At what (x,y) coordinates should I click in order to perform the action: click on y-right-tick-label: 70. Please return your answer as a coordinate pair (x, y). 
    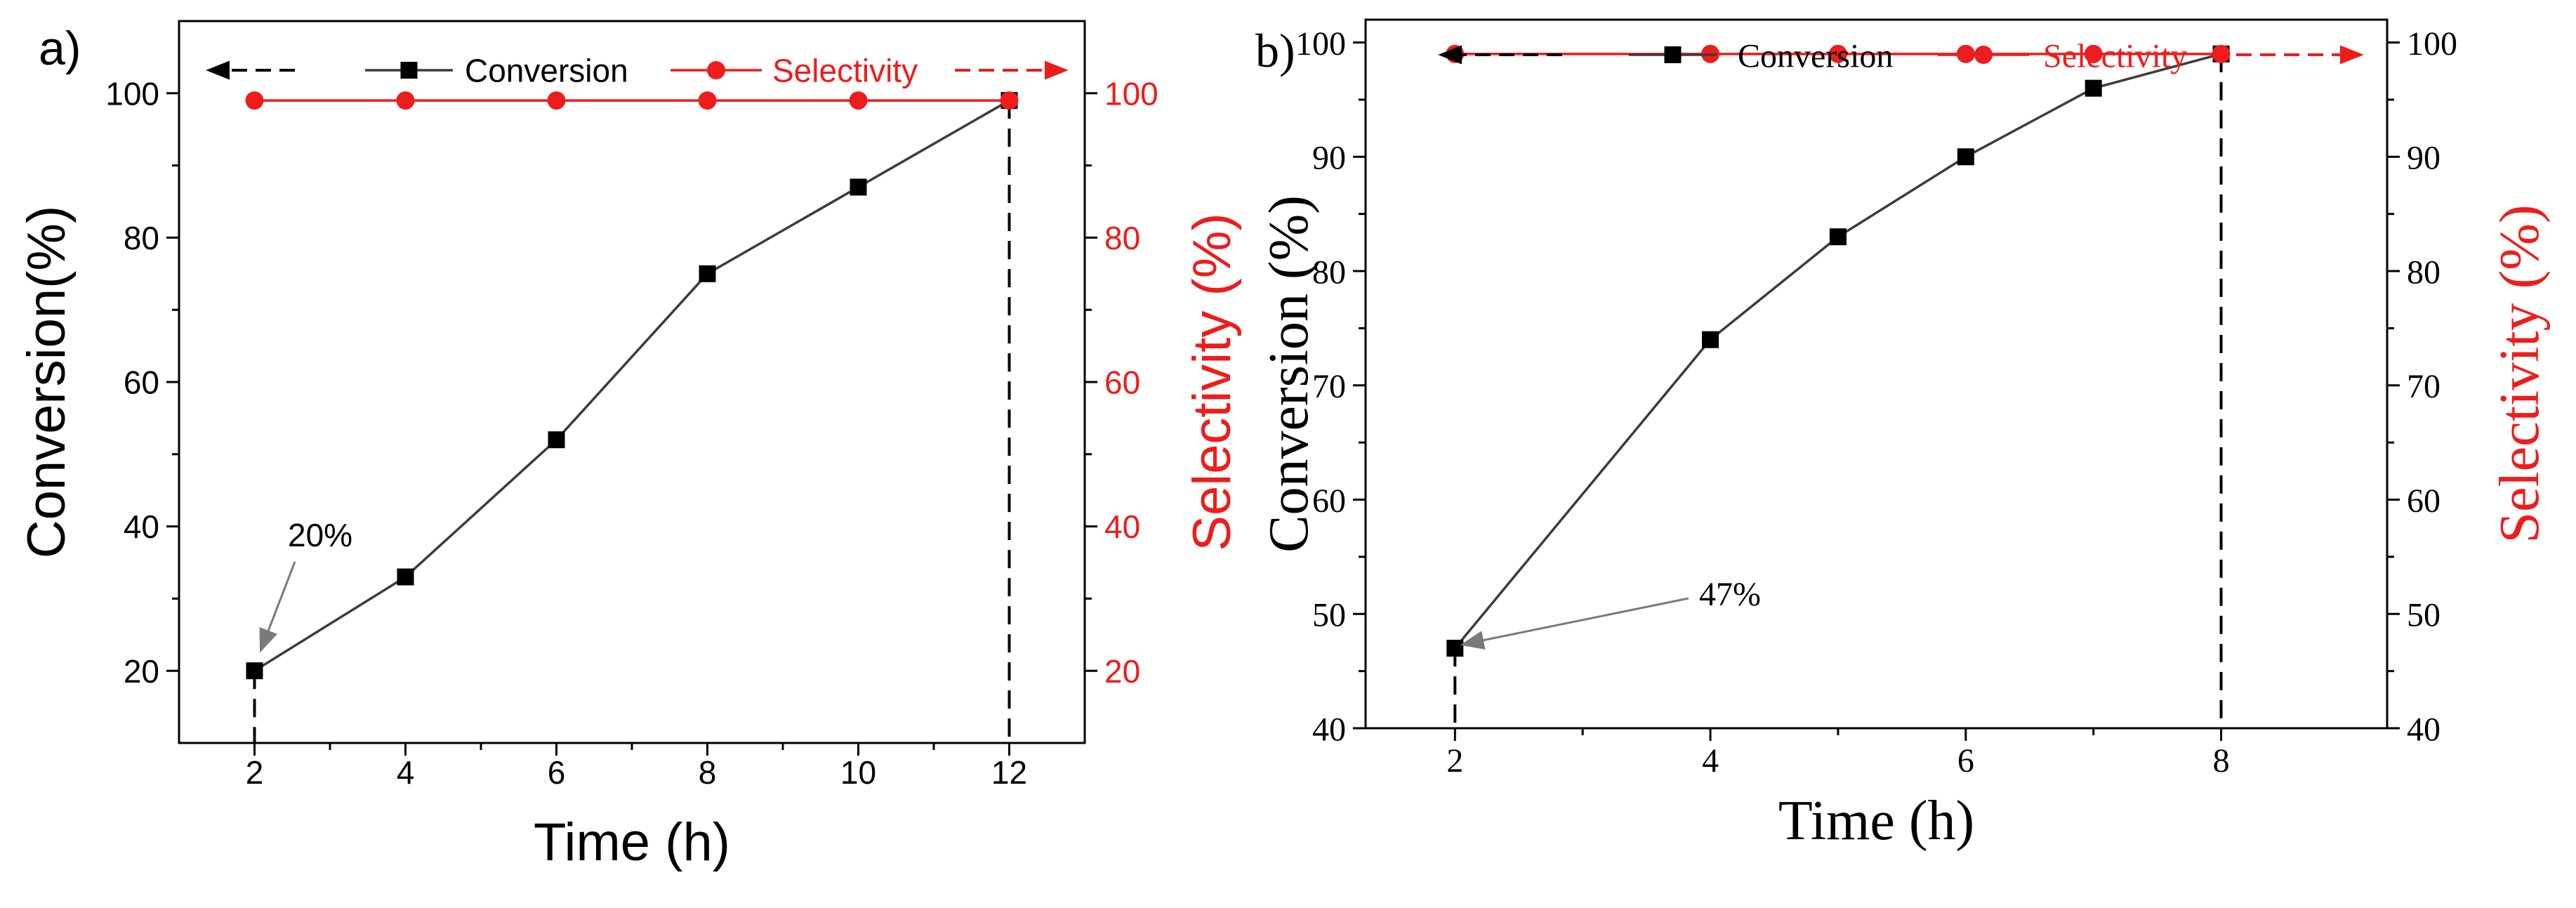
    Looking at the image, I should click on (2423, 386).